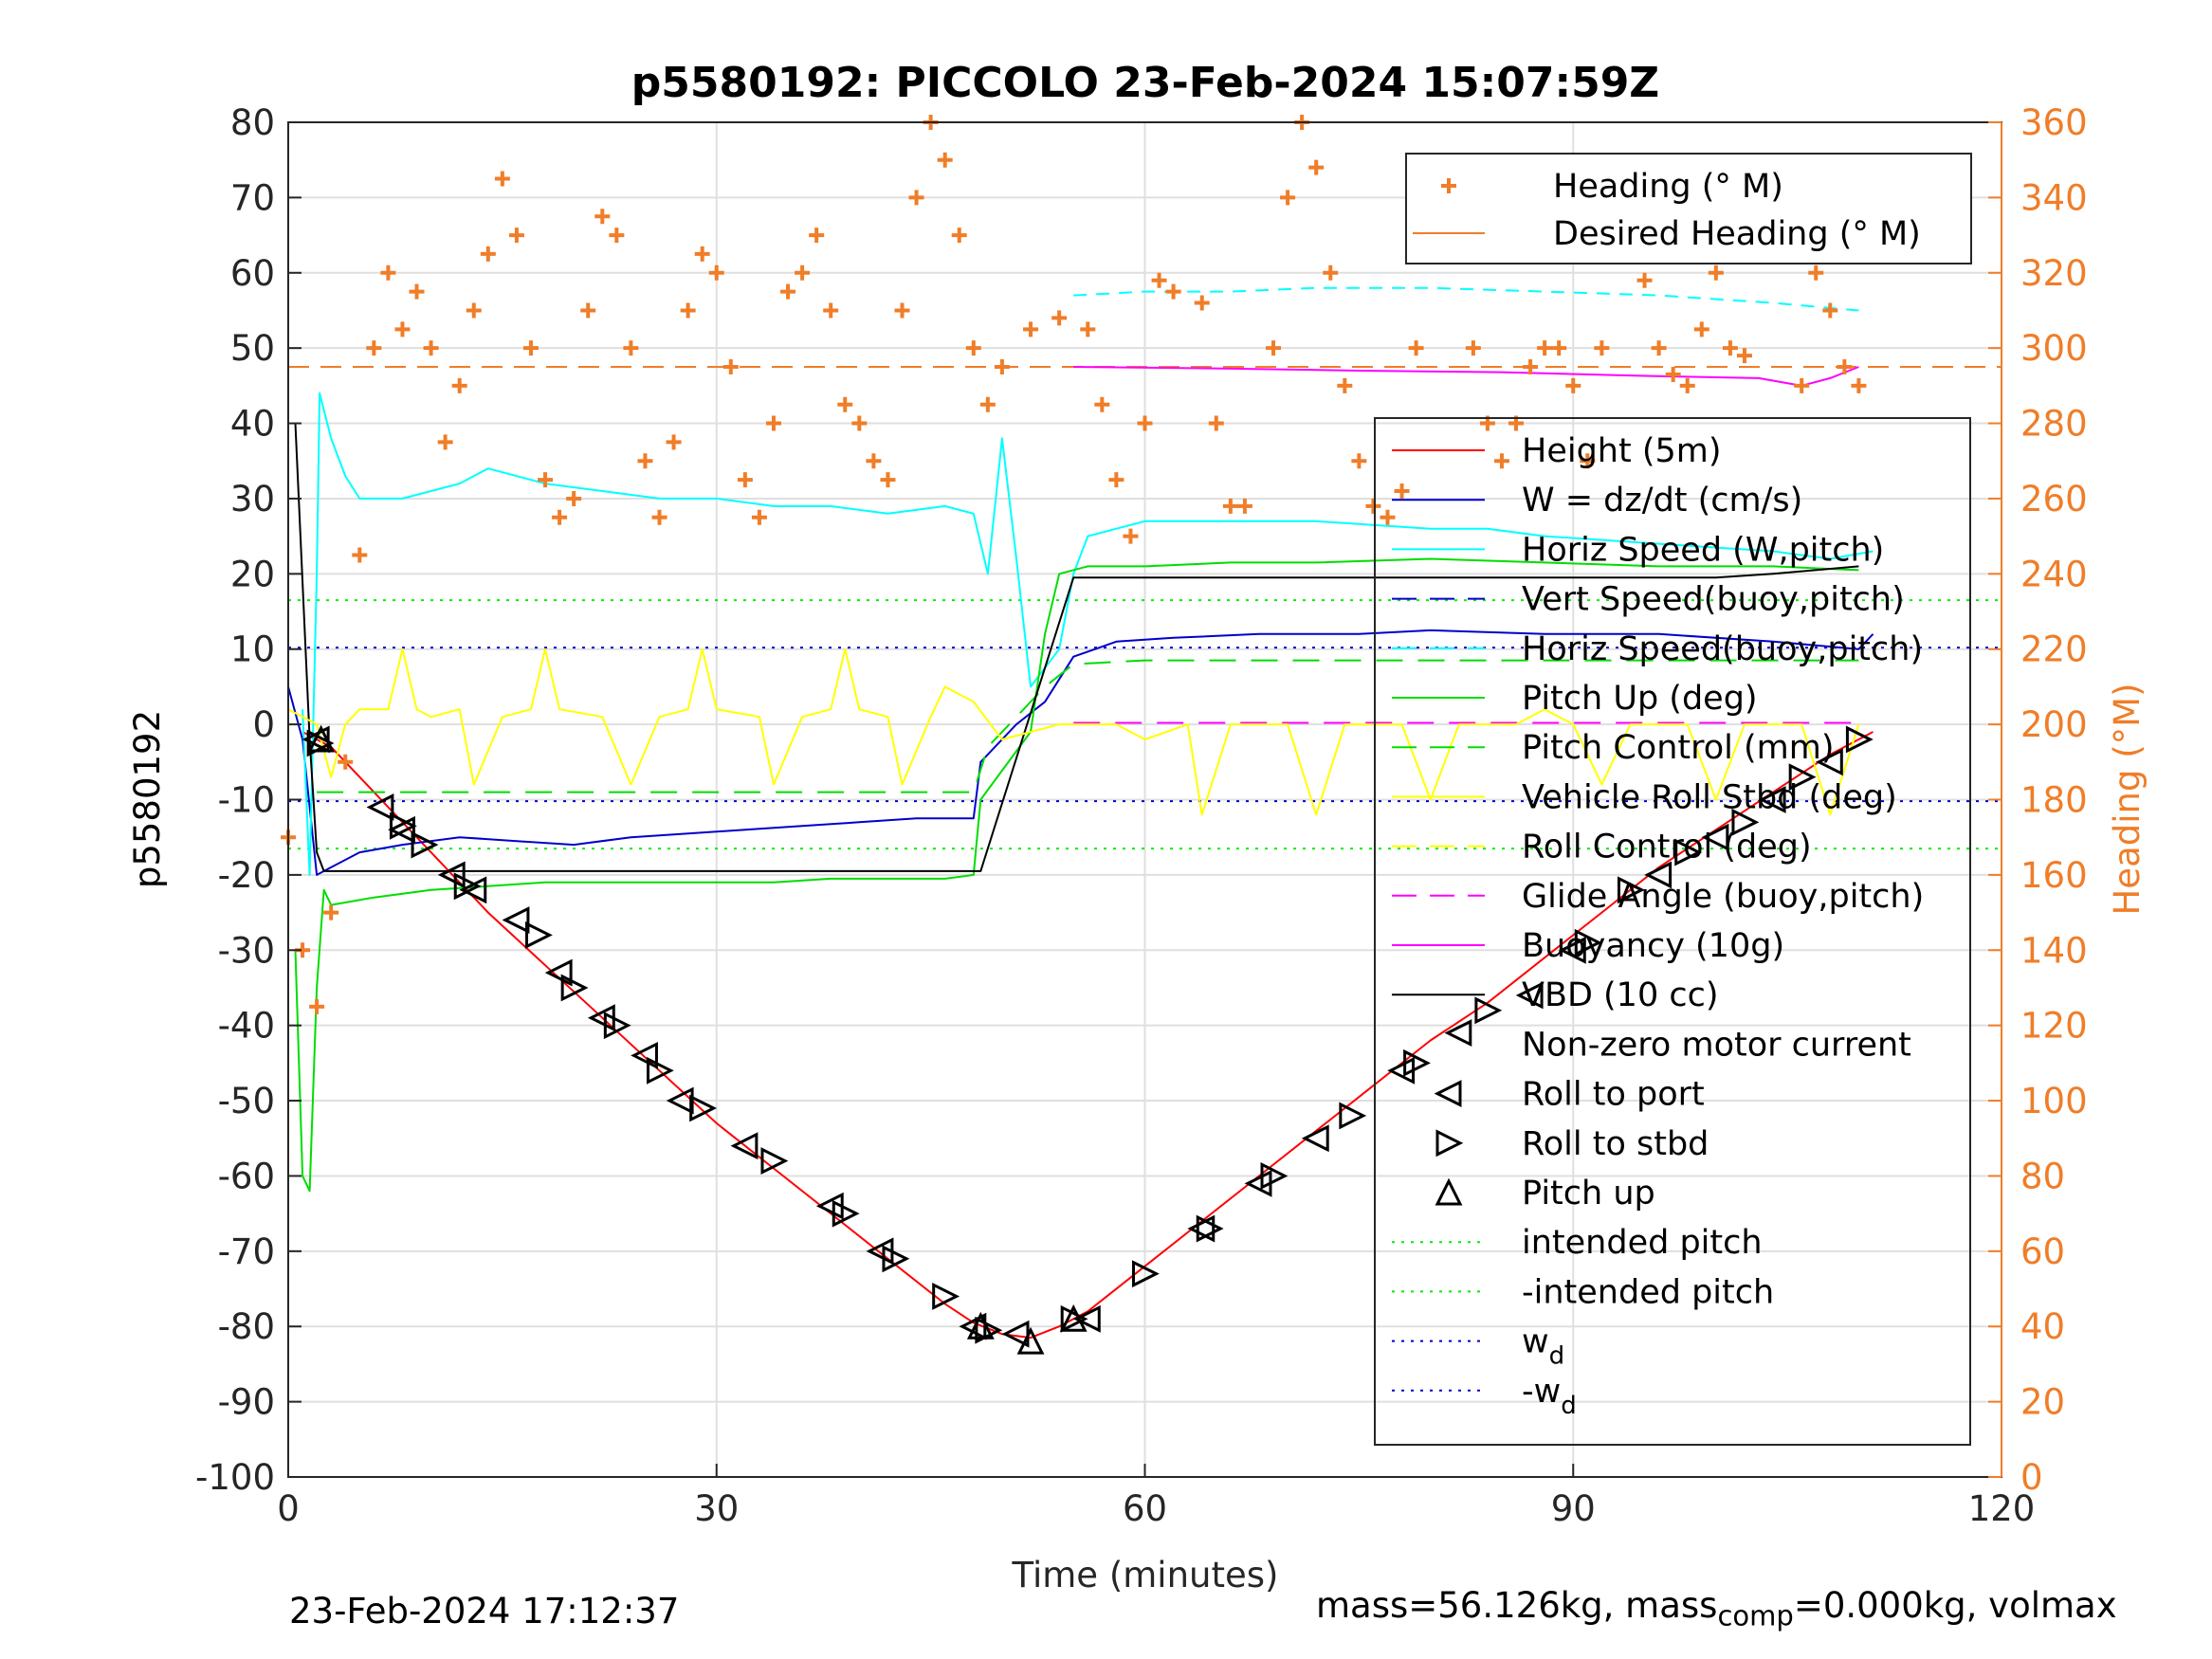 The height and width of the screenshot is (1659, 2212). Describe the element at coordinates (1466, 376) in the screenshot. I see `series-buoyancy` at that location.